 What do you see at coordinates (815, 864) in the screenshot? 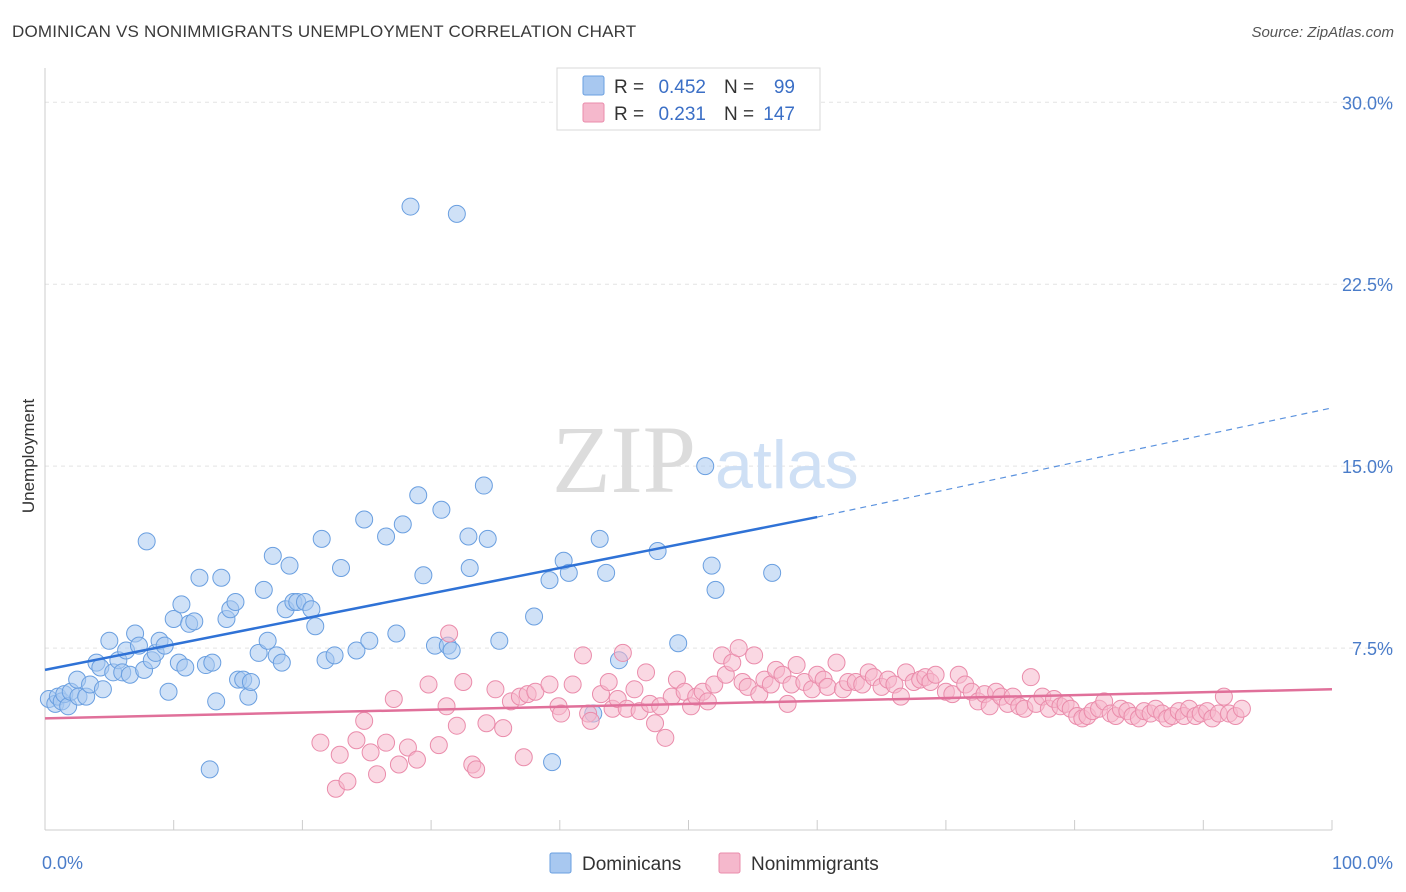
I see `legend-series-nonimmigrants: Nonimmigrants` at bounding box center [815, 864].